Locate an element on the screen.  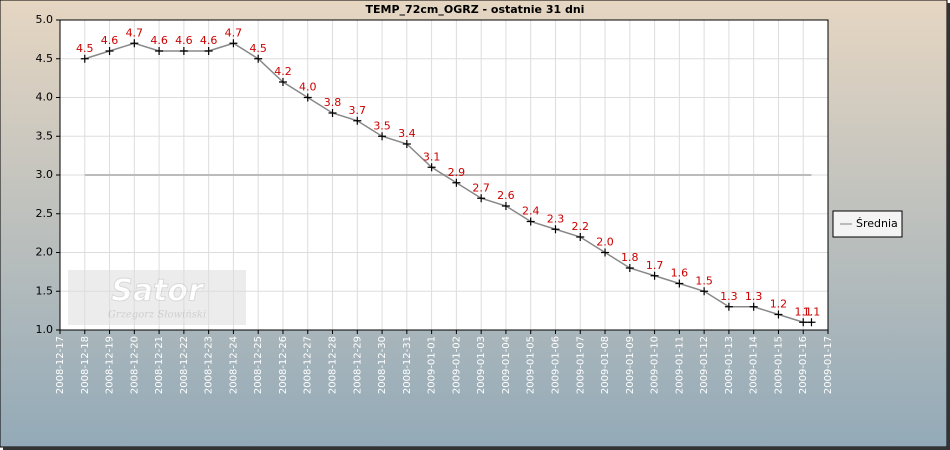
x-tick-label: 2008-12-20 is located at coordinates (134, 365).